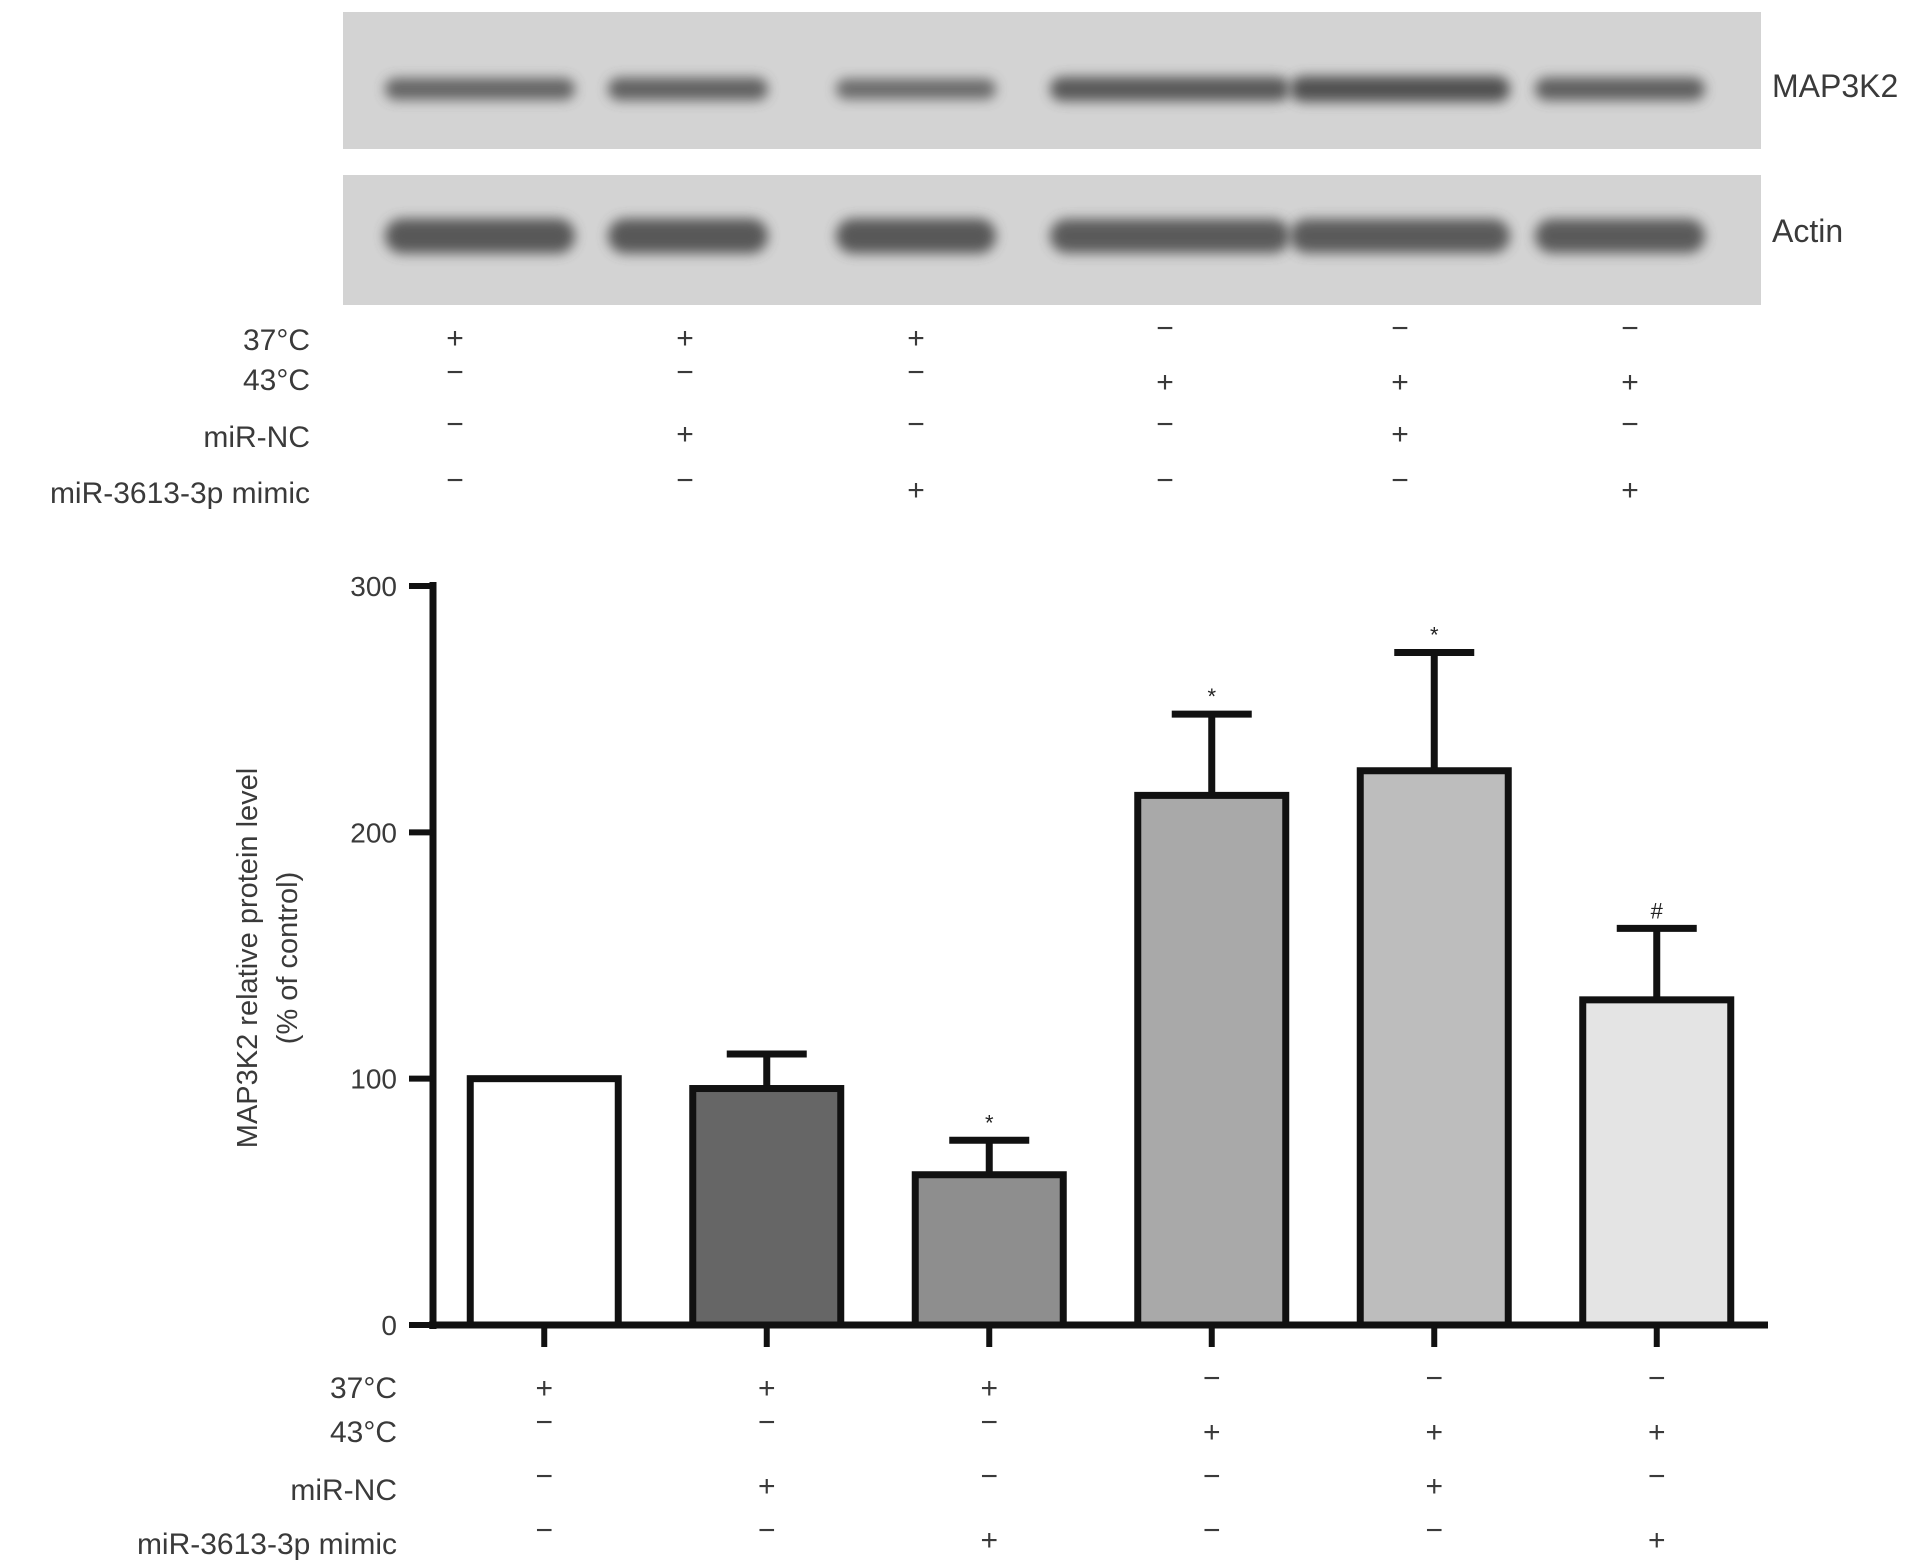 The width and height of the screenshot is (1913, 1568). I want to click on y-tick-label: 0, so click(389, 1325).